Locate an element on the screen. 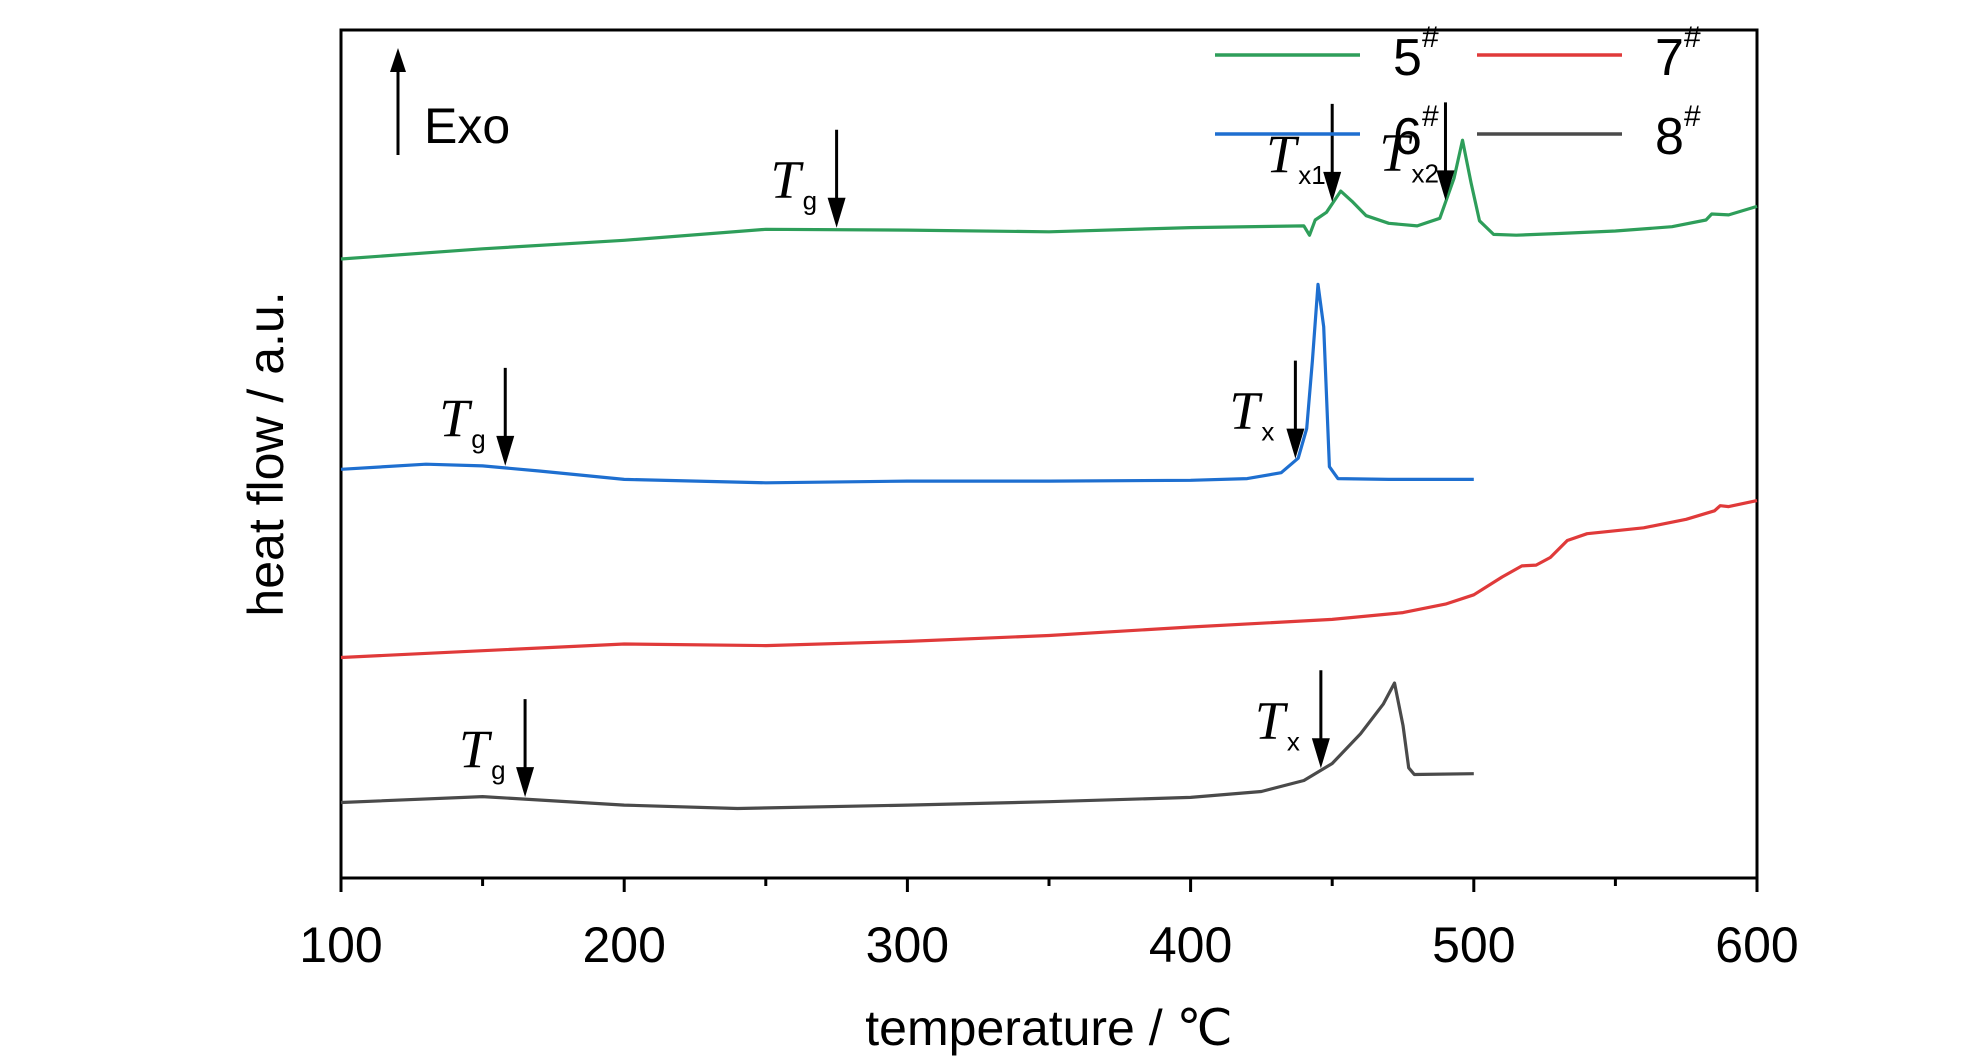 This screenshot has width=1984, height=1063. x-tick-label: 300 is located at coordinates (907, 945).